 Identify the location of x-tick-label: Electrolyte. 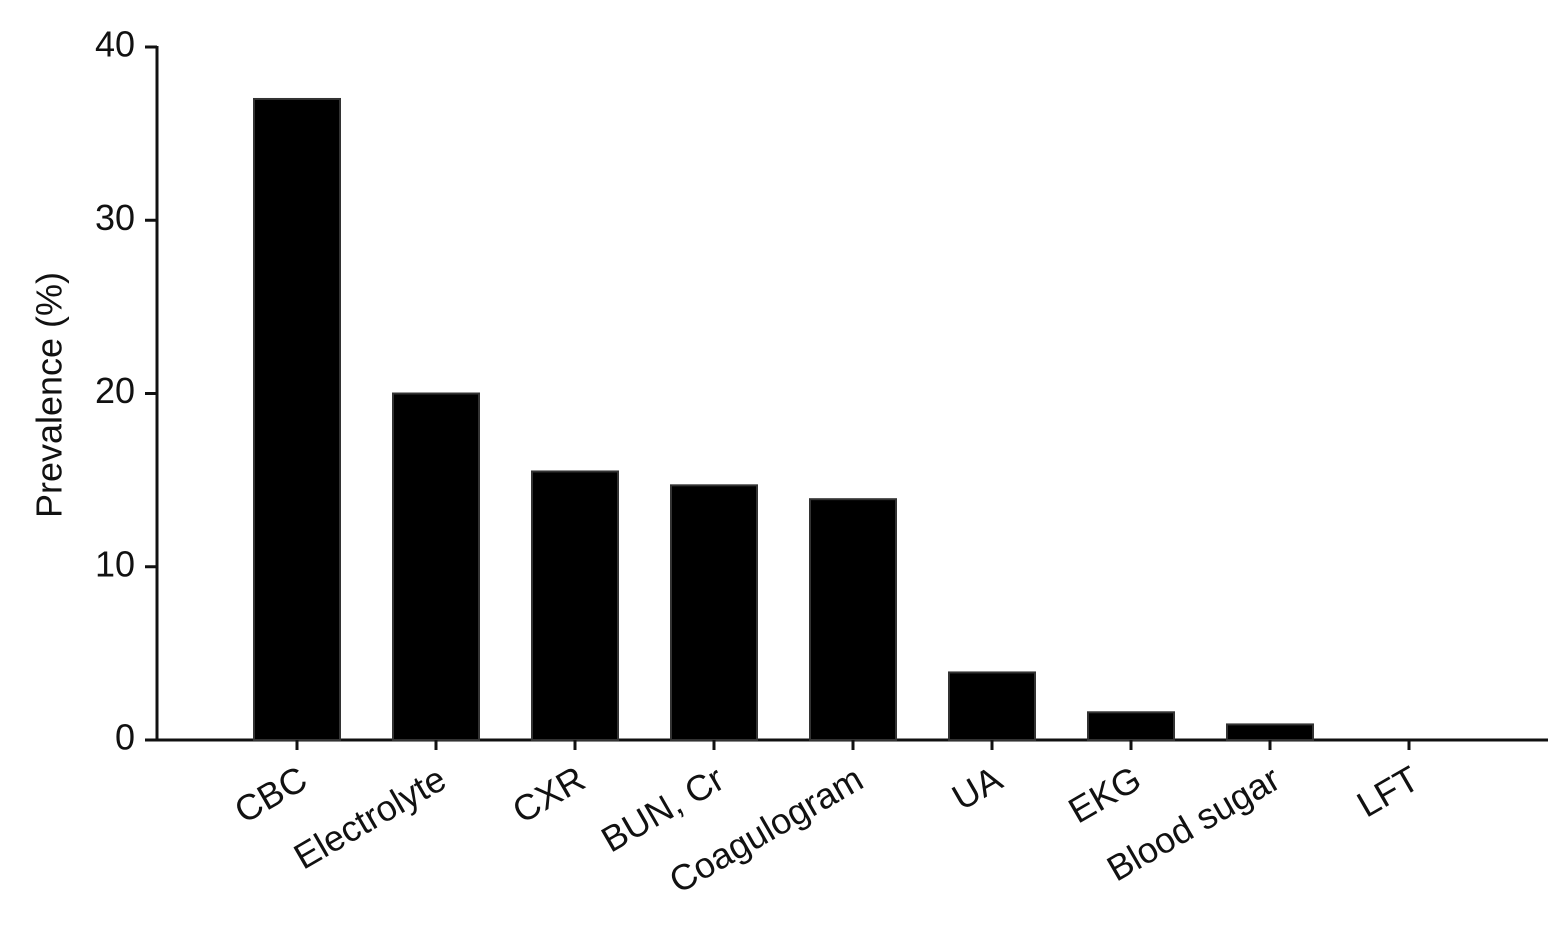
(370, 818).